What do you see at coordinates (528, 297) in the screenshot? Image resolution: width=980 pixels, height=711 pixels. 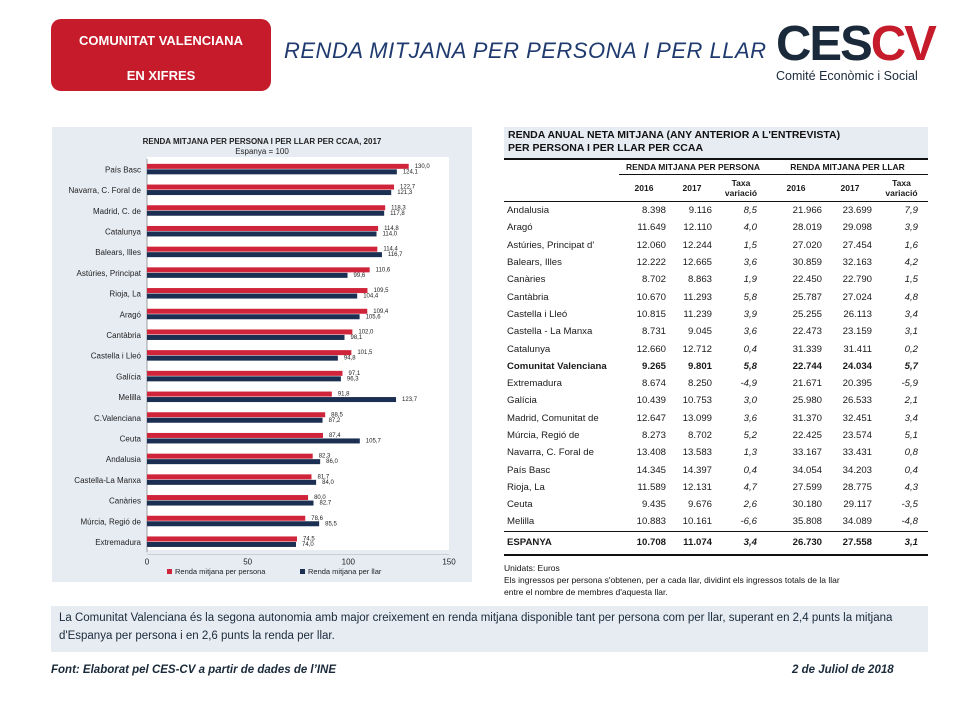 I see `cell-name: Cantàbria` at bounding box center [528, 297].